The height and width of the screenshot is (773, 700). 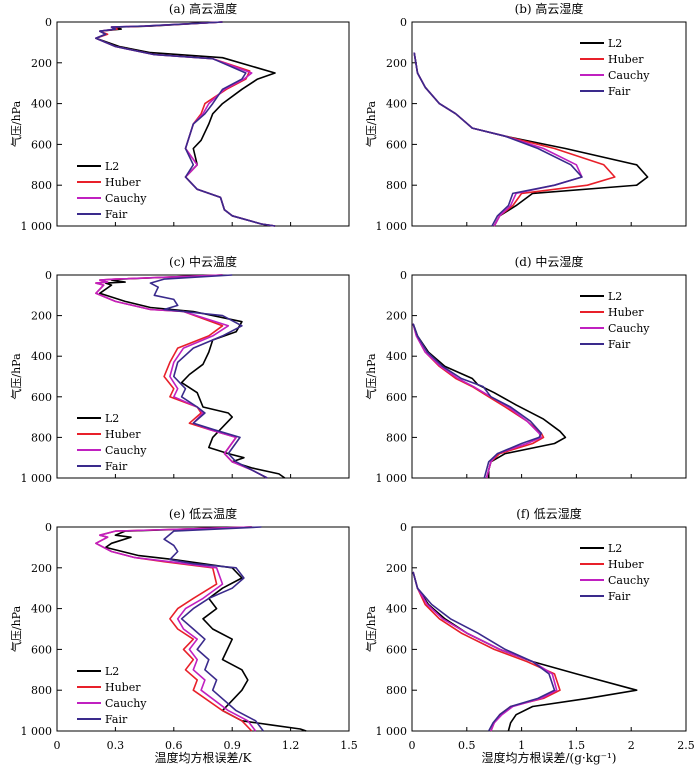 What do you see at coordinates (57, 745) in the screenshot?
I see `x-tick-label: 0` at bounding box center [57, 745].